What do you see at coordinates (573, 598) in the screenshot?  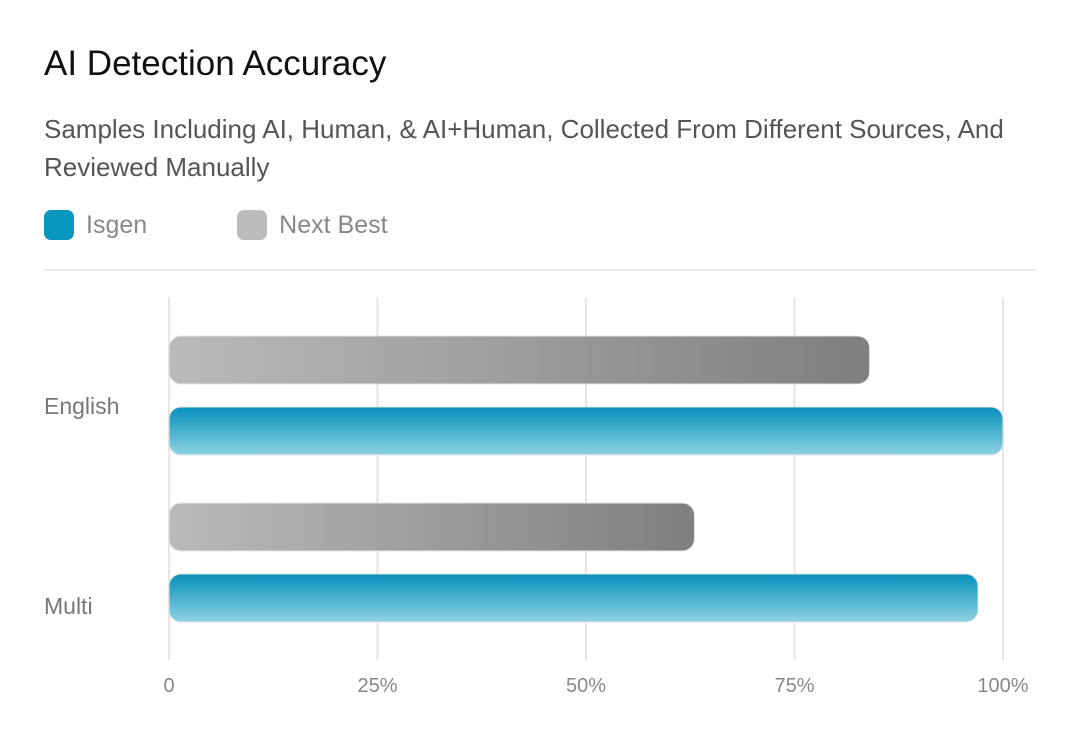 I see `bar-isgen-multi` at bounding box center [573, 598].